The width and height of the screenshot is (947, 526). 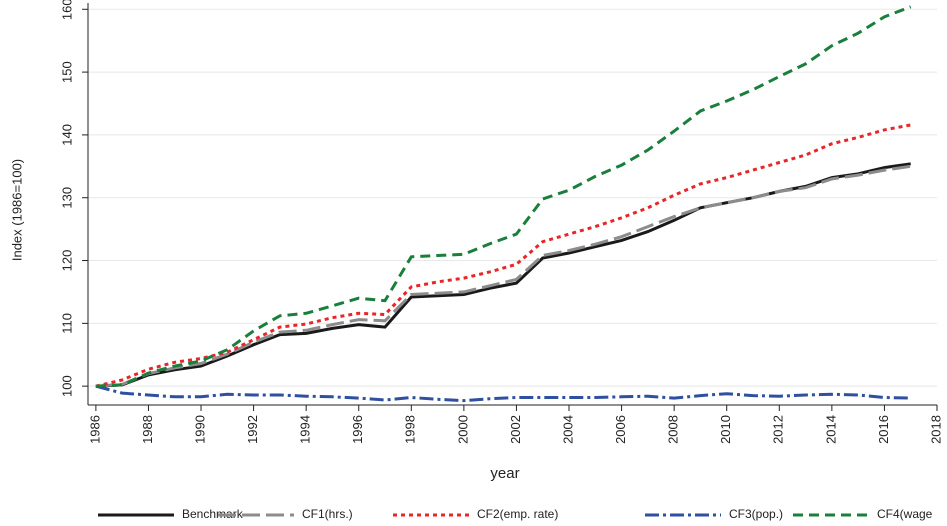 I want to click on y-axis-label: Index (1986=100), so click(x=16, y=210).